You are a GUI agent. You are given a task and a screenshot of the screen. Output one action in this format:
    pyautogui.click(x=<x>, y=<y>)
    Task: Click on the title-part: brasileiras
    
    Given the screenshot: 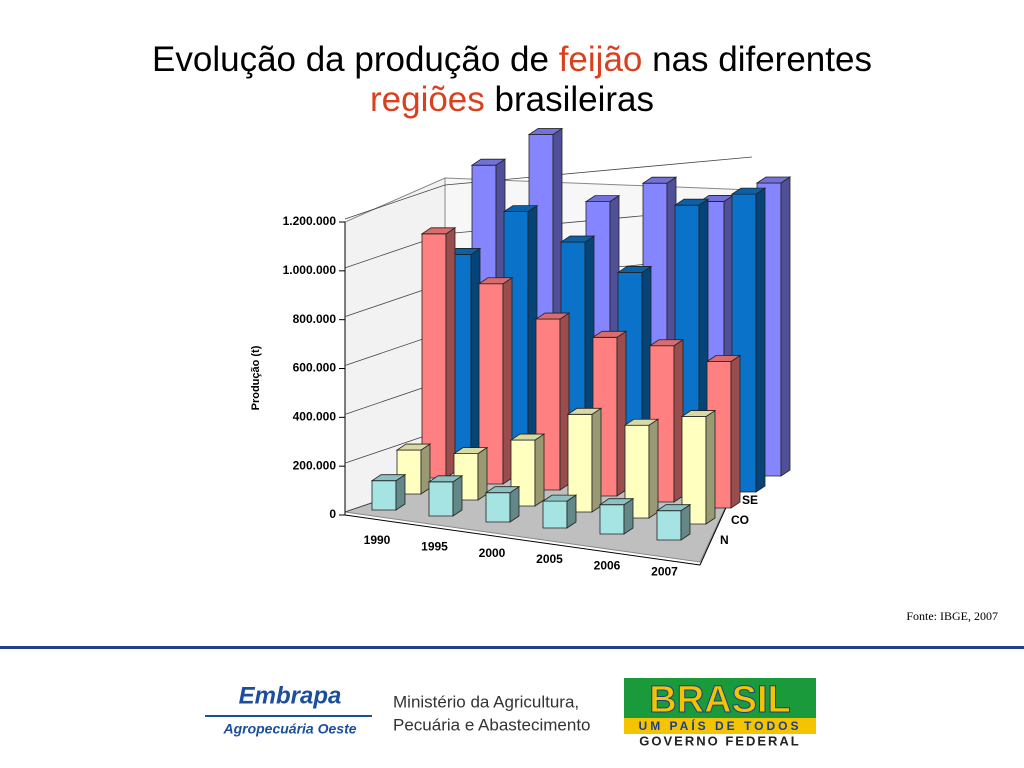 What is the action you would take?
    pyautogui.click(x=569, y=99)
    